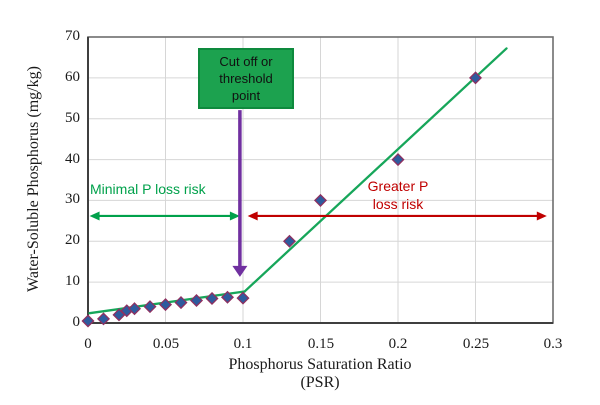 The width and height of the screenshot is (600, 405). I want to click on cutoff-threshold-callout: Cut off or threshold point, so click(246, 78).